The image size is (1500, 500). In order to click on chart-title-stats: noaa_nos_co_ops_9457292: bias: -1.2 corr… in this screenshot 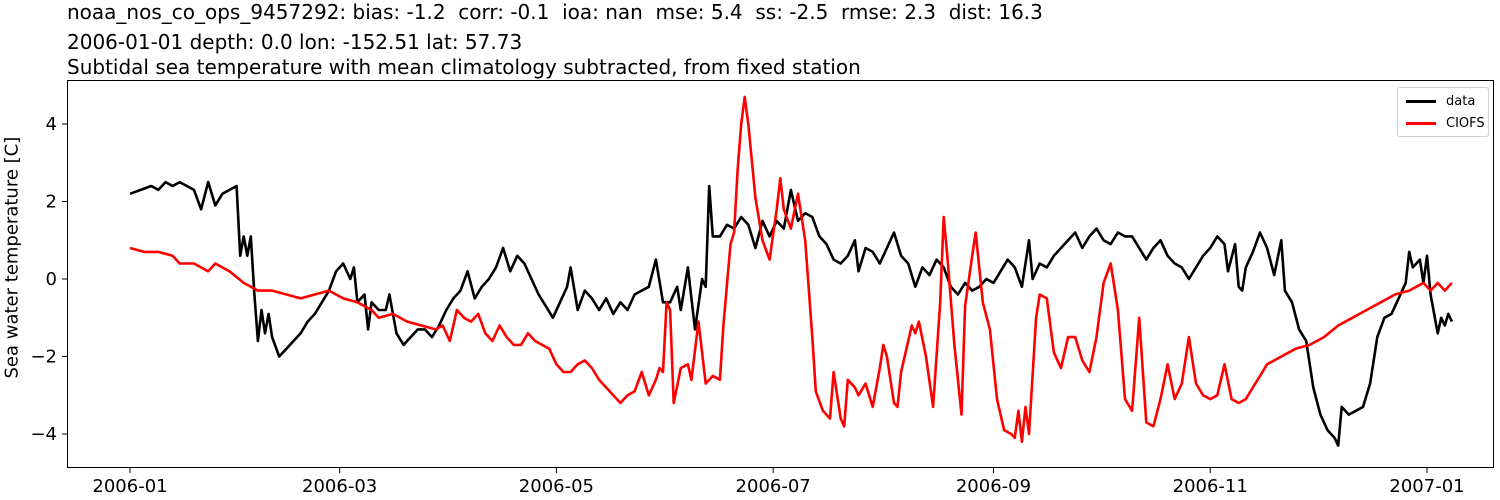, I will do `click(555, 12)`.